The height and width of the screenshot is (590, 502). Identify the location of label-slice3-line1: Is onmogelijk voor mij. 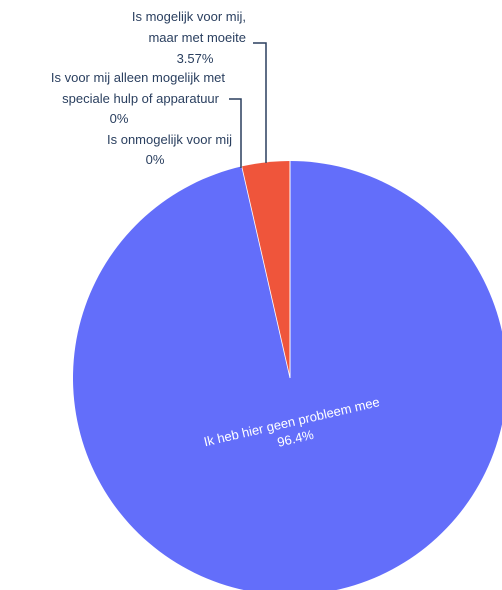
(169, 139).